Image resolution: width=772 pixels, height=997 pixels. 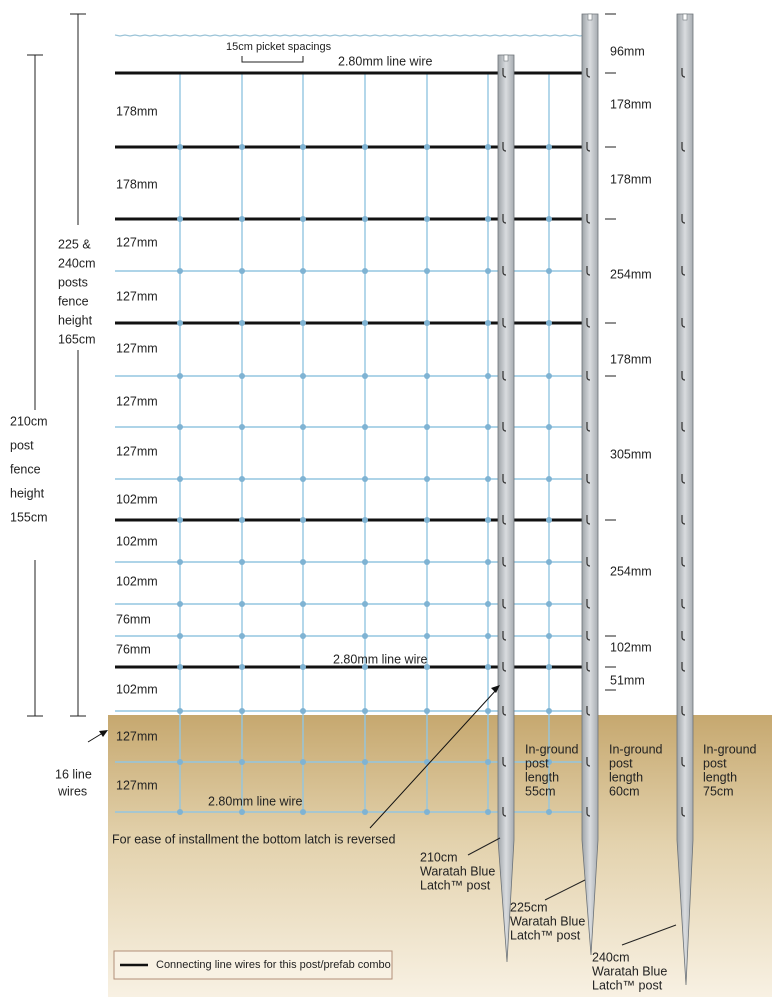 I want to click on height-label: fence, so click(x=73, y=301).